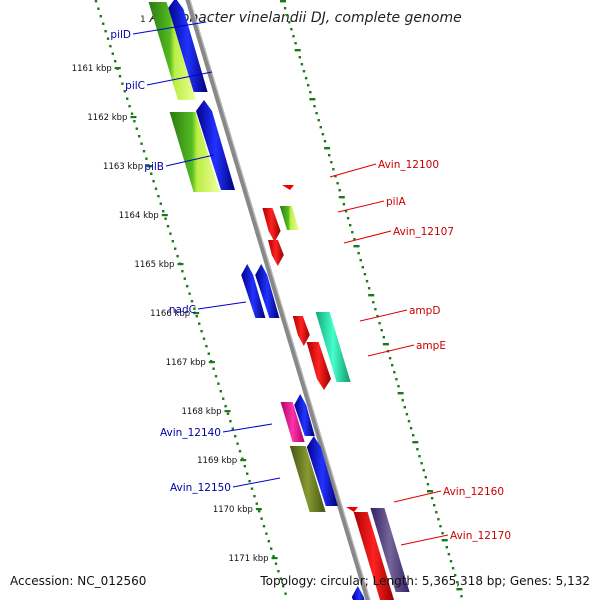 The width and height of the screenshot is (600, 600). What do you see at coordinates (480, 536) in the screenshot?
I see `gene-label-Avin_12170: Avin_12170` at bounding box center [480, 536].